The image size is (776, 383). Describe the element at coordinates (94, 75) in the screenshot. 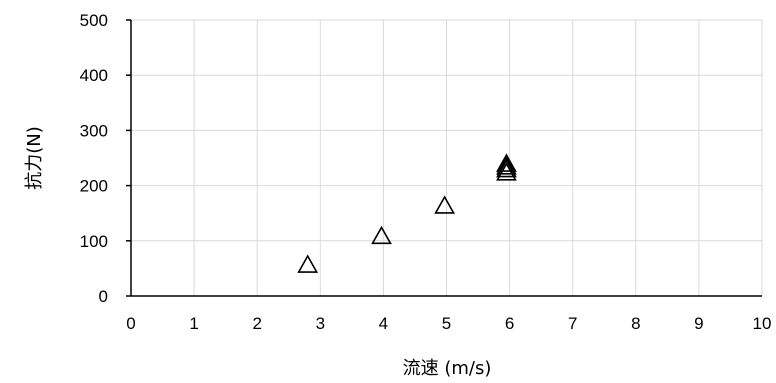

I see `y-tick-label-4: 400` at that location.